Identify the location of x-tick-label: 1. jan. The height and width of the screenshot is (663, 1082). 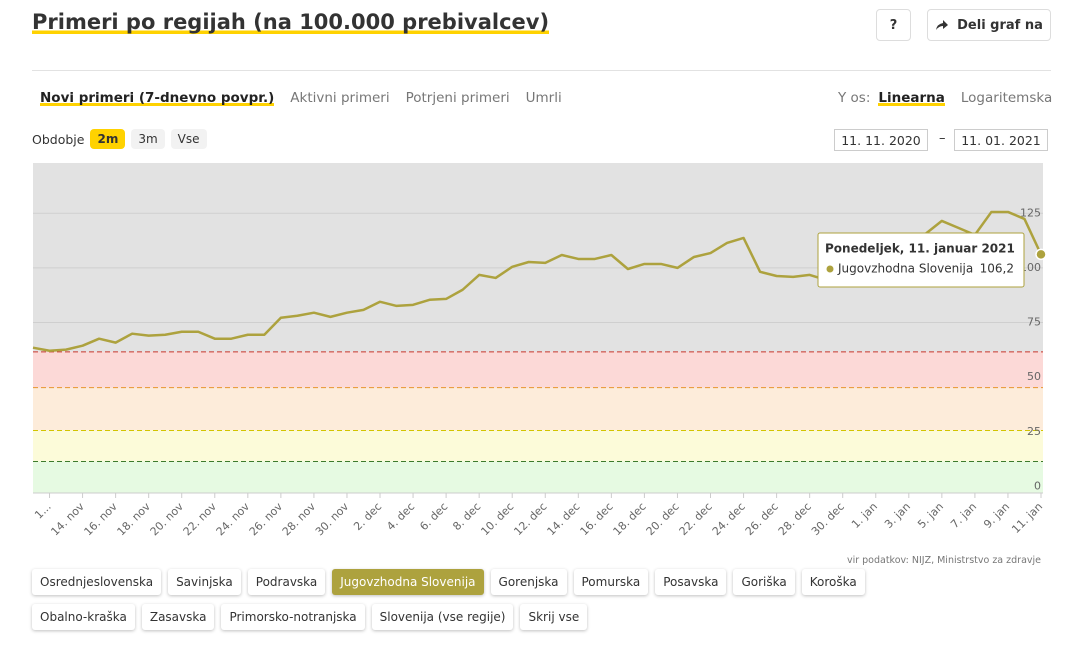
(864, 515).